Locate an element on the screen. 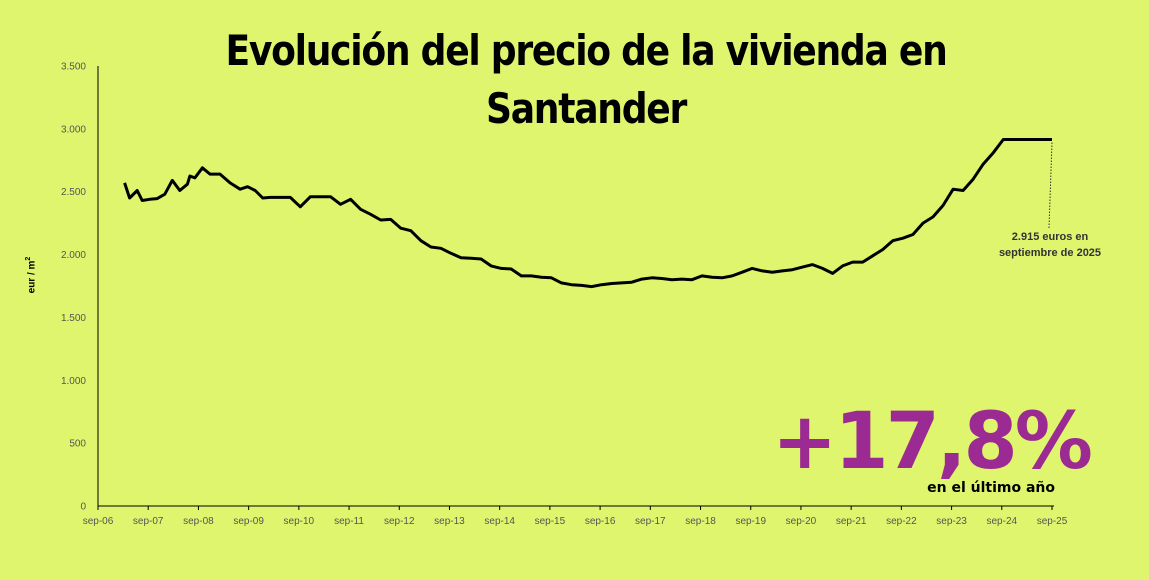 The width and height of the screenshot is (1149, 580). y-tick-label: 1.500 is located at coordinates (73, 318).